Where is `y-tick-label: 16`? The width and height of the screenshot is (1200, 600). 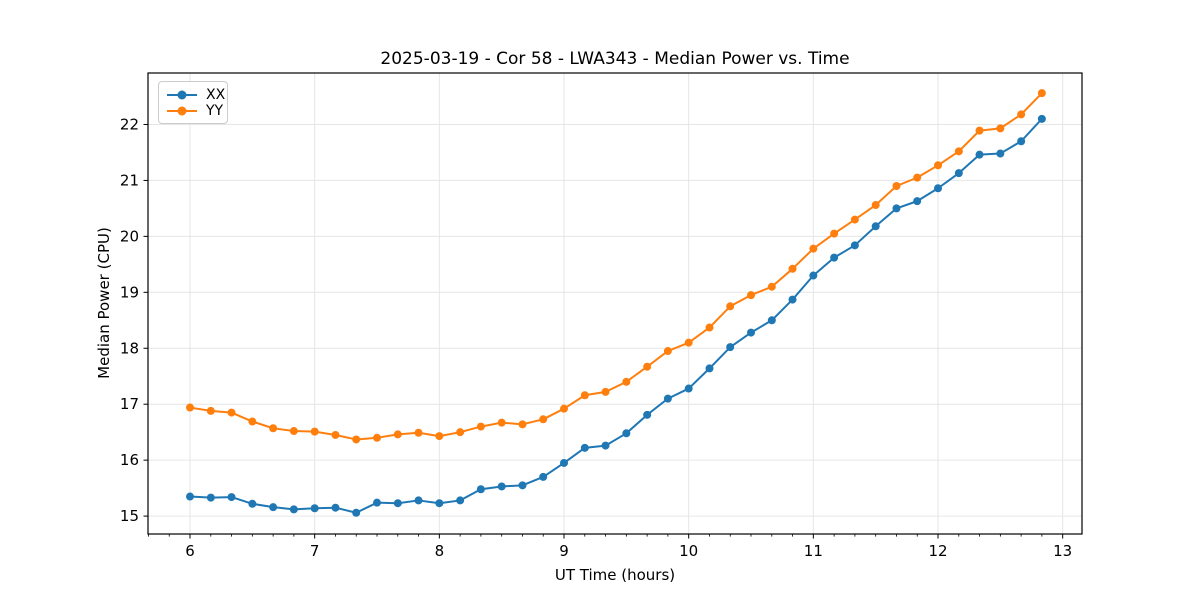
y-tick-label: 16 is located at coordinates (129, 460).